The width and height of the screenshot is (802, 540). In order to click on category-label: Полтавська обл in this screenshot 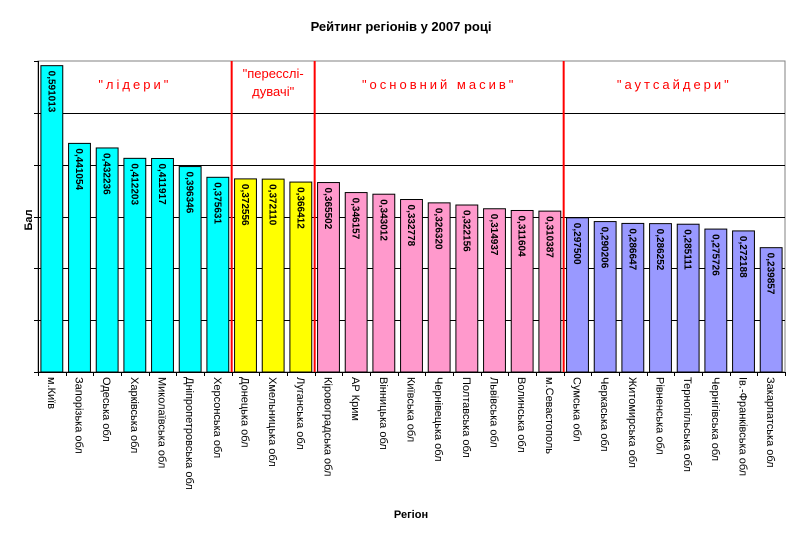, I will do `click(466, 417)`.